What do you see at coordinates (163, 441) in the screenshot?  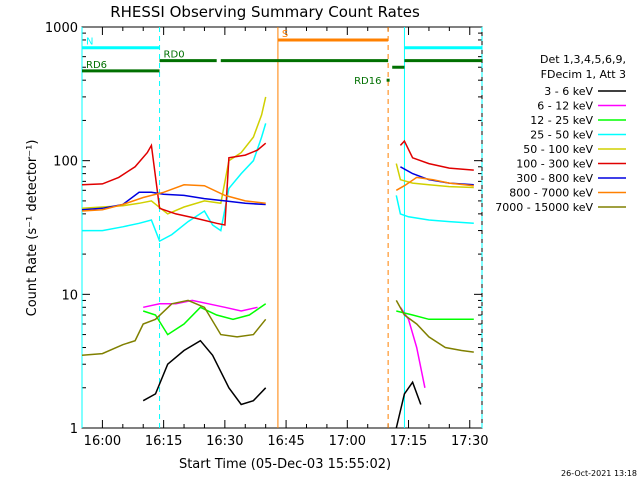 I see `x-tick-label: 16:15` at bounding box center [163, 441].